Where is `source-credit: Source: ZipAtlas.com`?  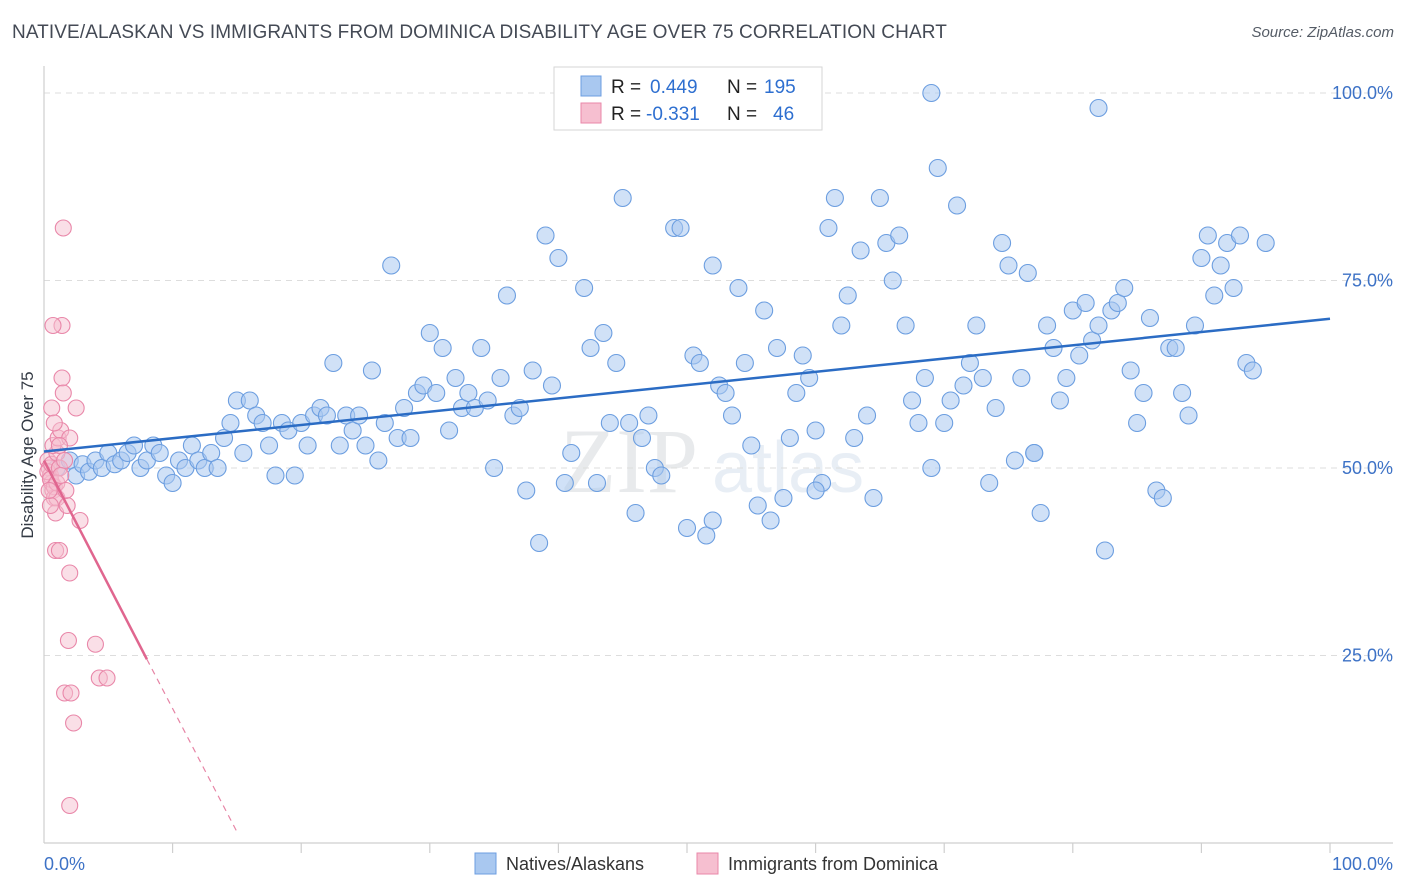 source-credit: Source: ZipAtlas.com is located at coordinates (1322, 32).